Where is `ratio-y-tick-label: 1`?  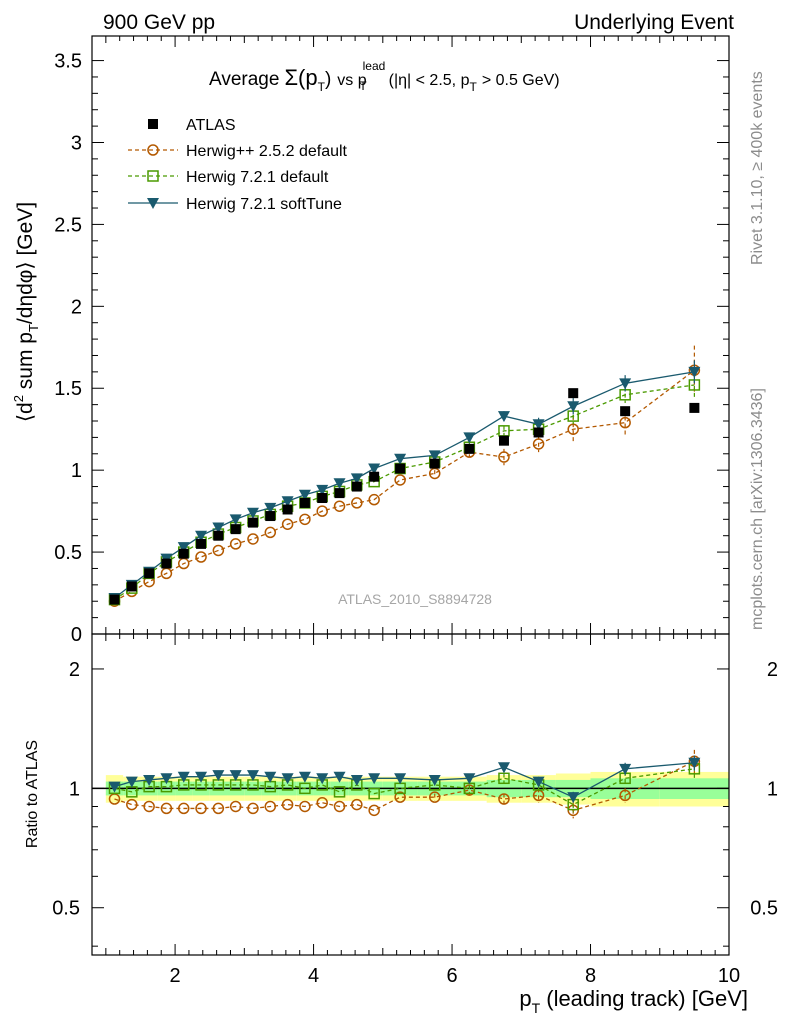
ratio-y-tick-label: 1 is located at coordinates (74, 789).